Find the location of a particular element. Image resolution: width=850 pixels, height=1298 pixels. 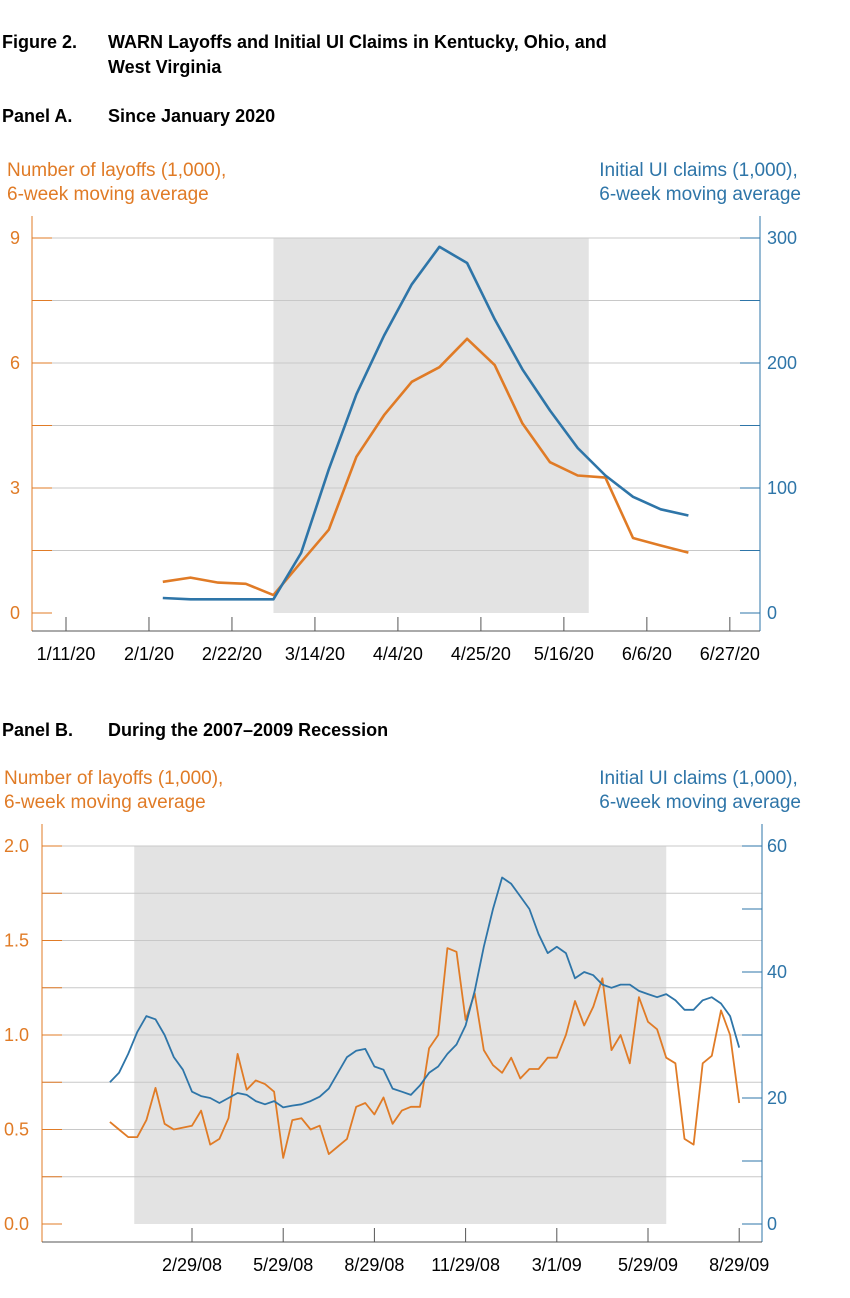

panel-b-claims-line is located at coordinates (425, 992).